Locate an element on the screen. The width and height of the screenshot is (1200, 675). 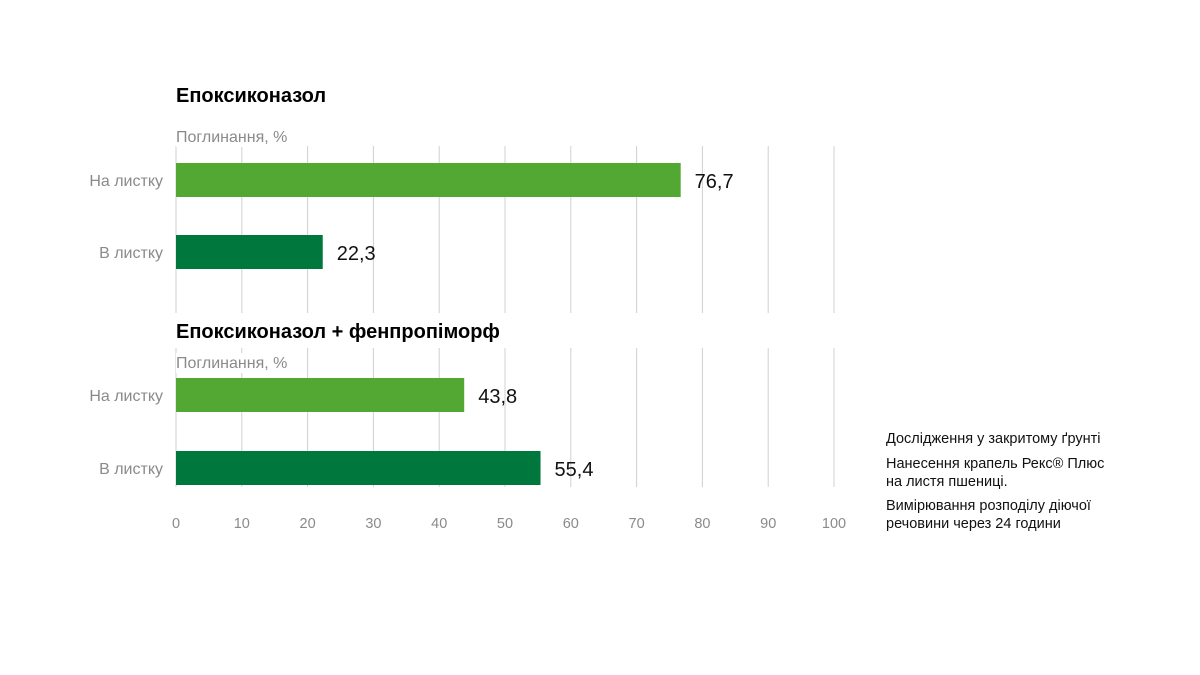
x-tick-label: 80 is located at coordinates (702, 524).